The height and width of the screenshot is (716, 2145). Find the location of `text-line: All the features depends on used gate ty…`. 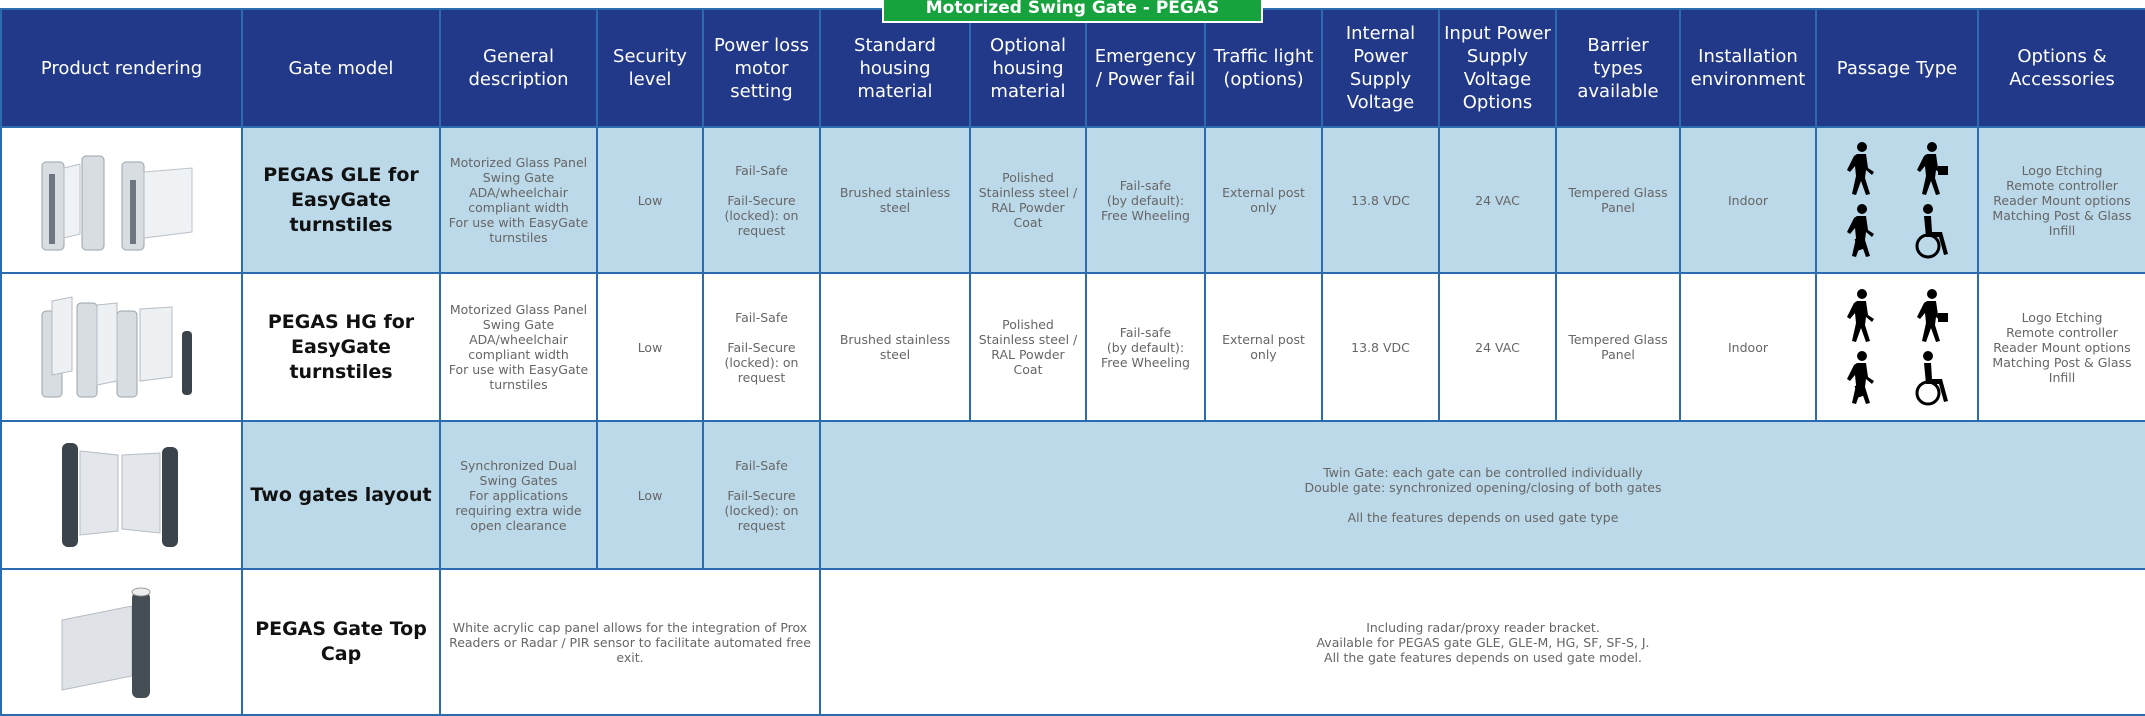

text-line: All the features depends on used gate ty… is located at coordinates (1483, 517).